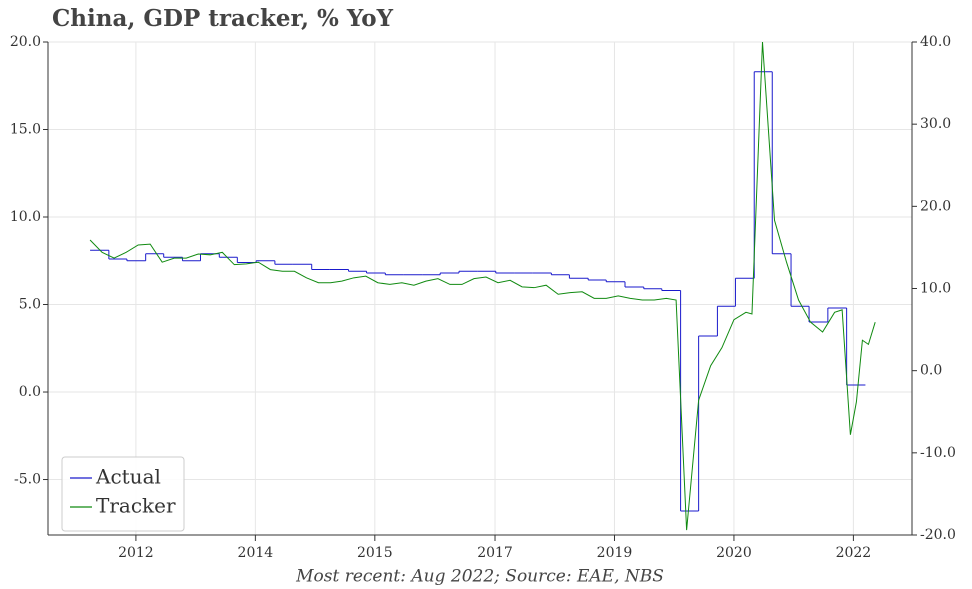 The height and width of the screenshot is (589, 972). I want to click on x-tick-label: 2014, so click(256, 553).